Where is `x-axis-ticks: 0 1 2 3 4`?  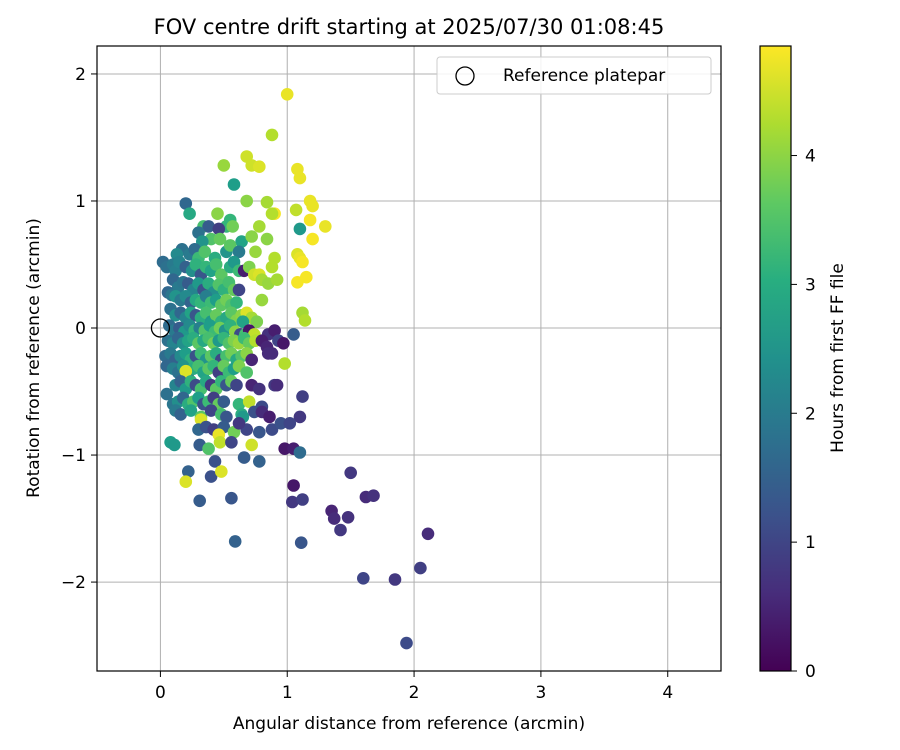 x-axis-ticks: 0 1 2 3 4 is located at coordinates (414, 687).